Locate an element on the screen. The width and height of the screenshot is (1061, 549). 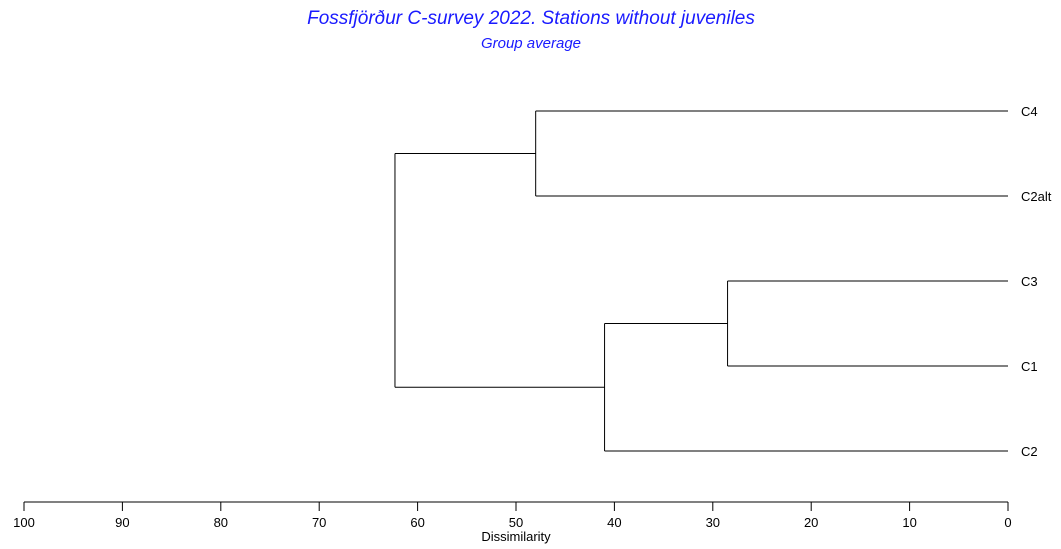
leaf-label: C2alt is located at coordinates (1036, 196).